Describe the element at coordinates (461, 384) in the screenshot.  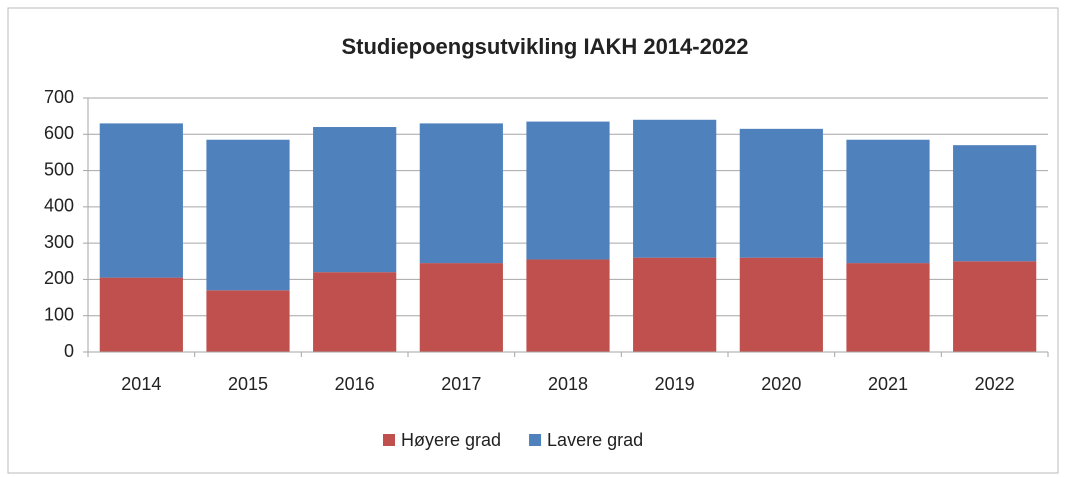
I see `x-tick-label: 2017` at that location.